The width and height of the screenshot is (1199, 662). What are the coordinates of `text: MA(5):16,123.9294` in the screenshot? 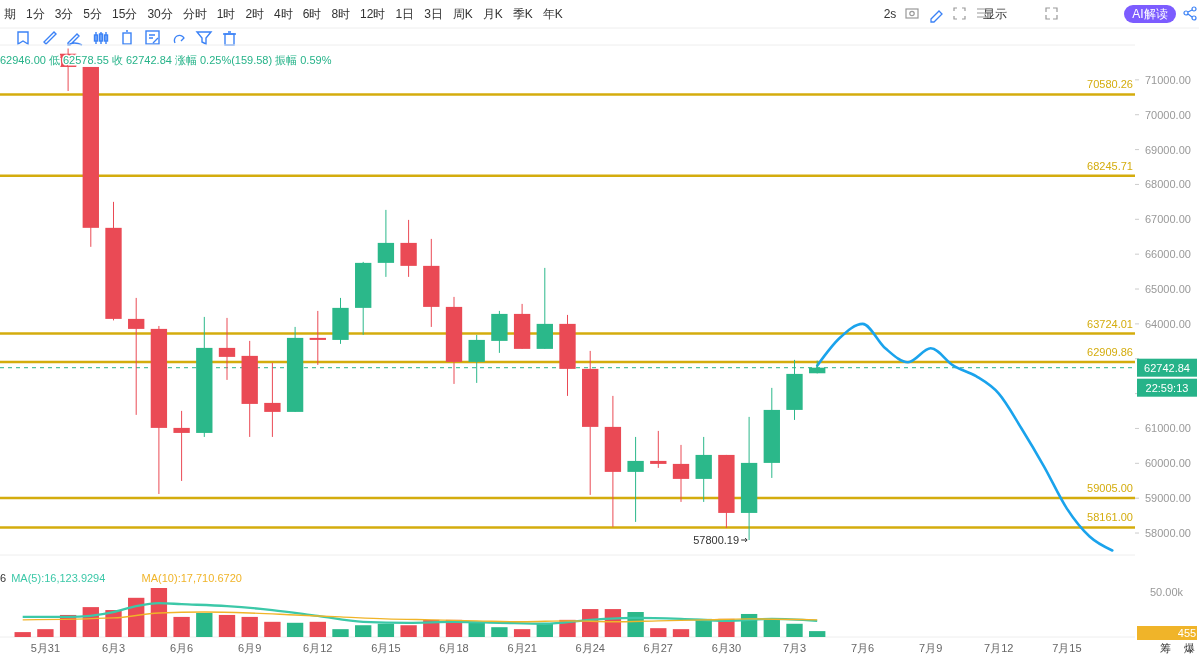 It's located at (58, 578).